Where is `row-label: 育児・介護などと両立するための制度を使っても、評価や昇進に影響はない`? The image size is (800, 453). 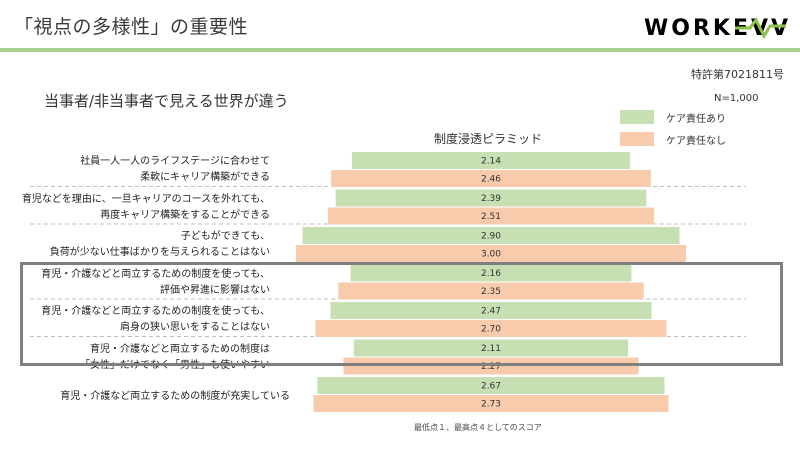 row-label: 育児・介護などと両立するための制度を使っても、評価や昇進に影響はない is located at coordinates (155, 283).